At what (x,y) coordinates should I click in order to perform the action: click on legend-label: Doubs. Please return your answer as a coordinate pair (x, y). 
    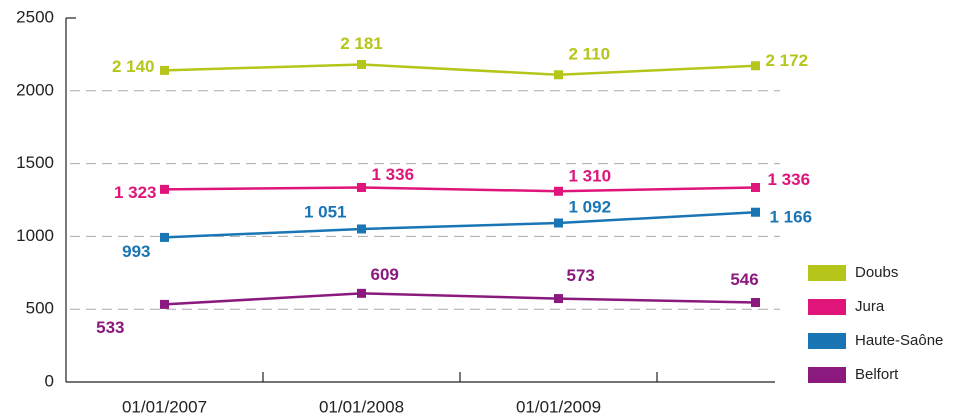
    Looking at the image, I should click on (876, 272).